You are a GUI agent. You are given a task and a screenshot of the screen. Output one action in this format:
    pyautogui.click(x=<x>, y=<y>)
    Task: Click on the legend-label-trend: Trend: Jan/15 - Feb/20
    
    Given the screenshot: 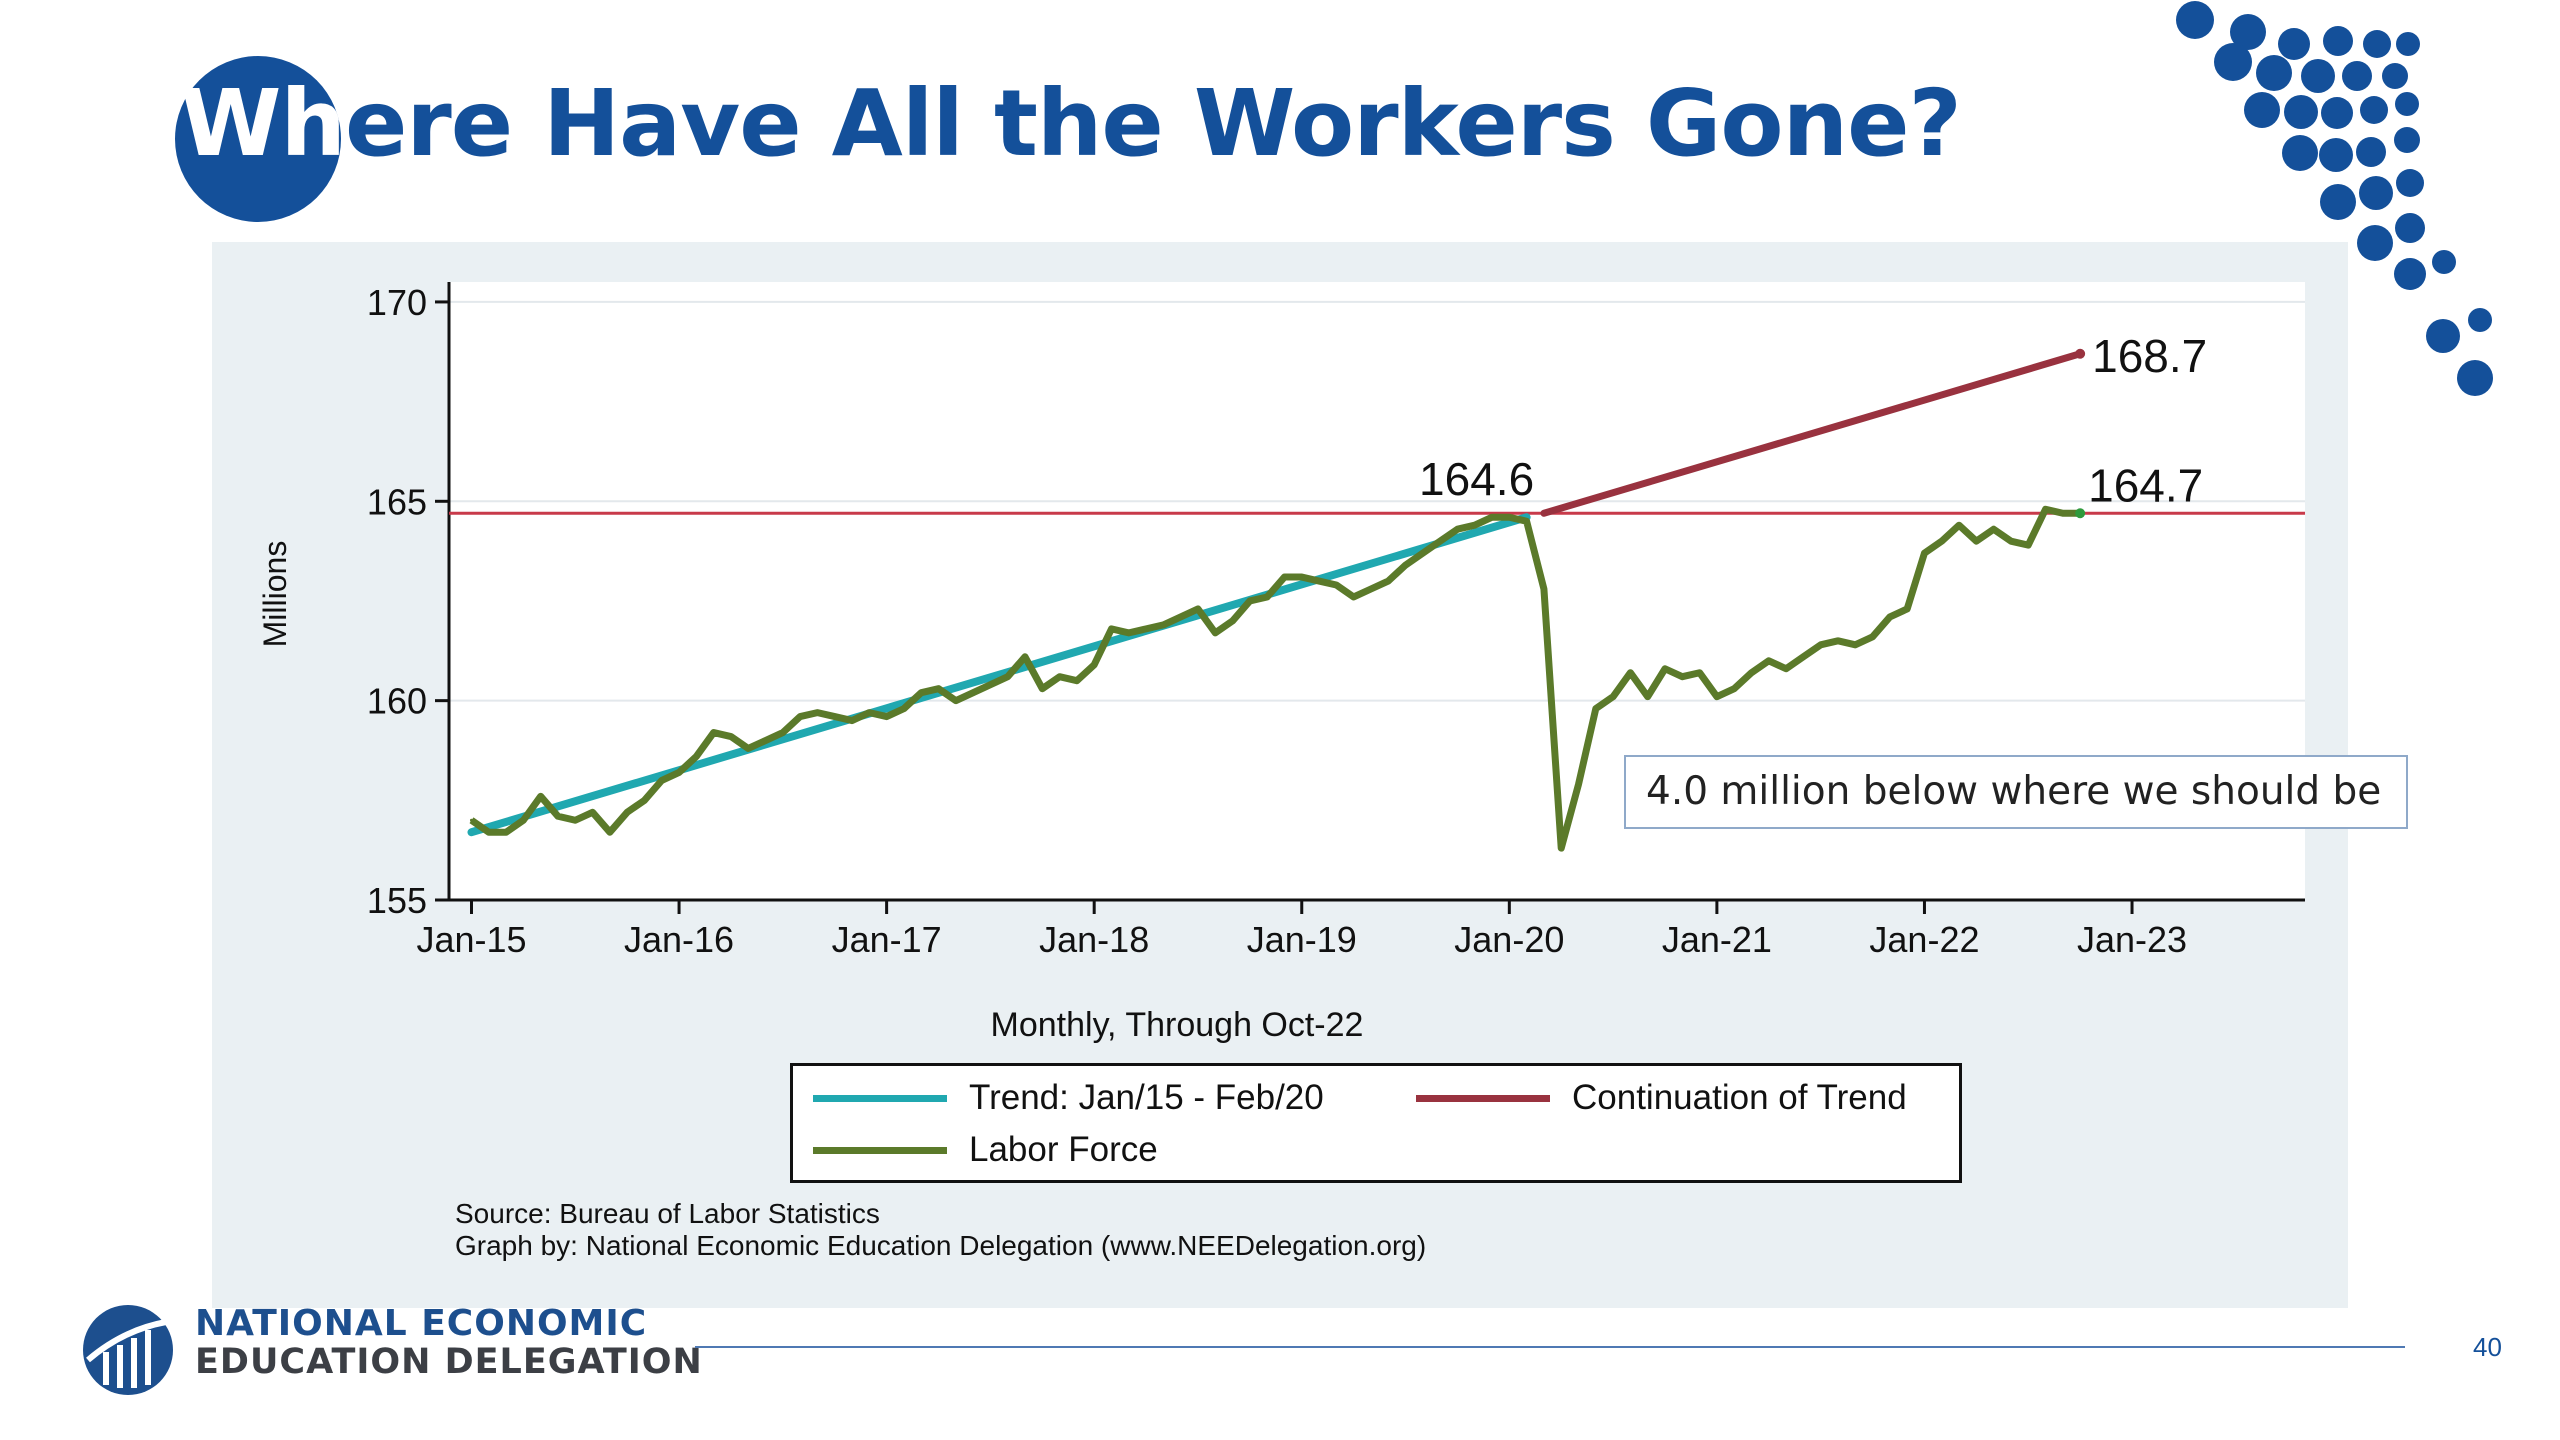 What is the action you would take?
    pyautogui.click(x=1146, y=1097)
    